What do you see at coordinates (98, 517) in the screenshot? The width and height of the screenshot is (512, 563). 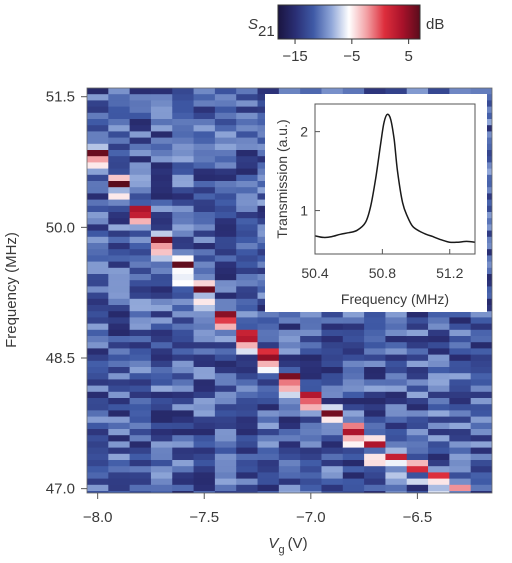 I see `x-tick-label: −8.0` at bounding box center [98, 517].